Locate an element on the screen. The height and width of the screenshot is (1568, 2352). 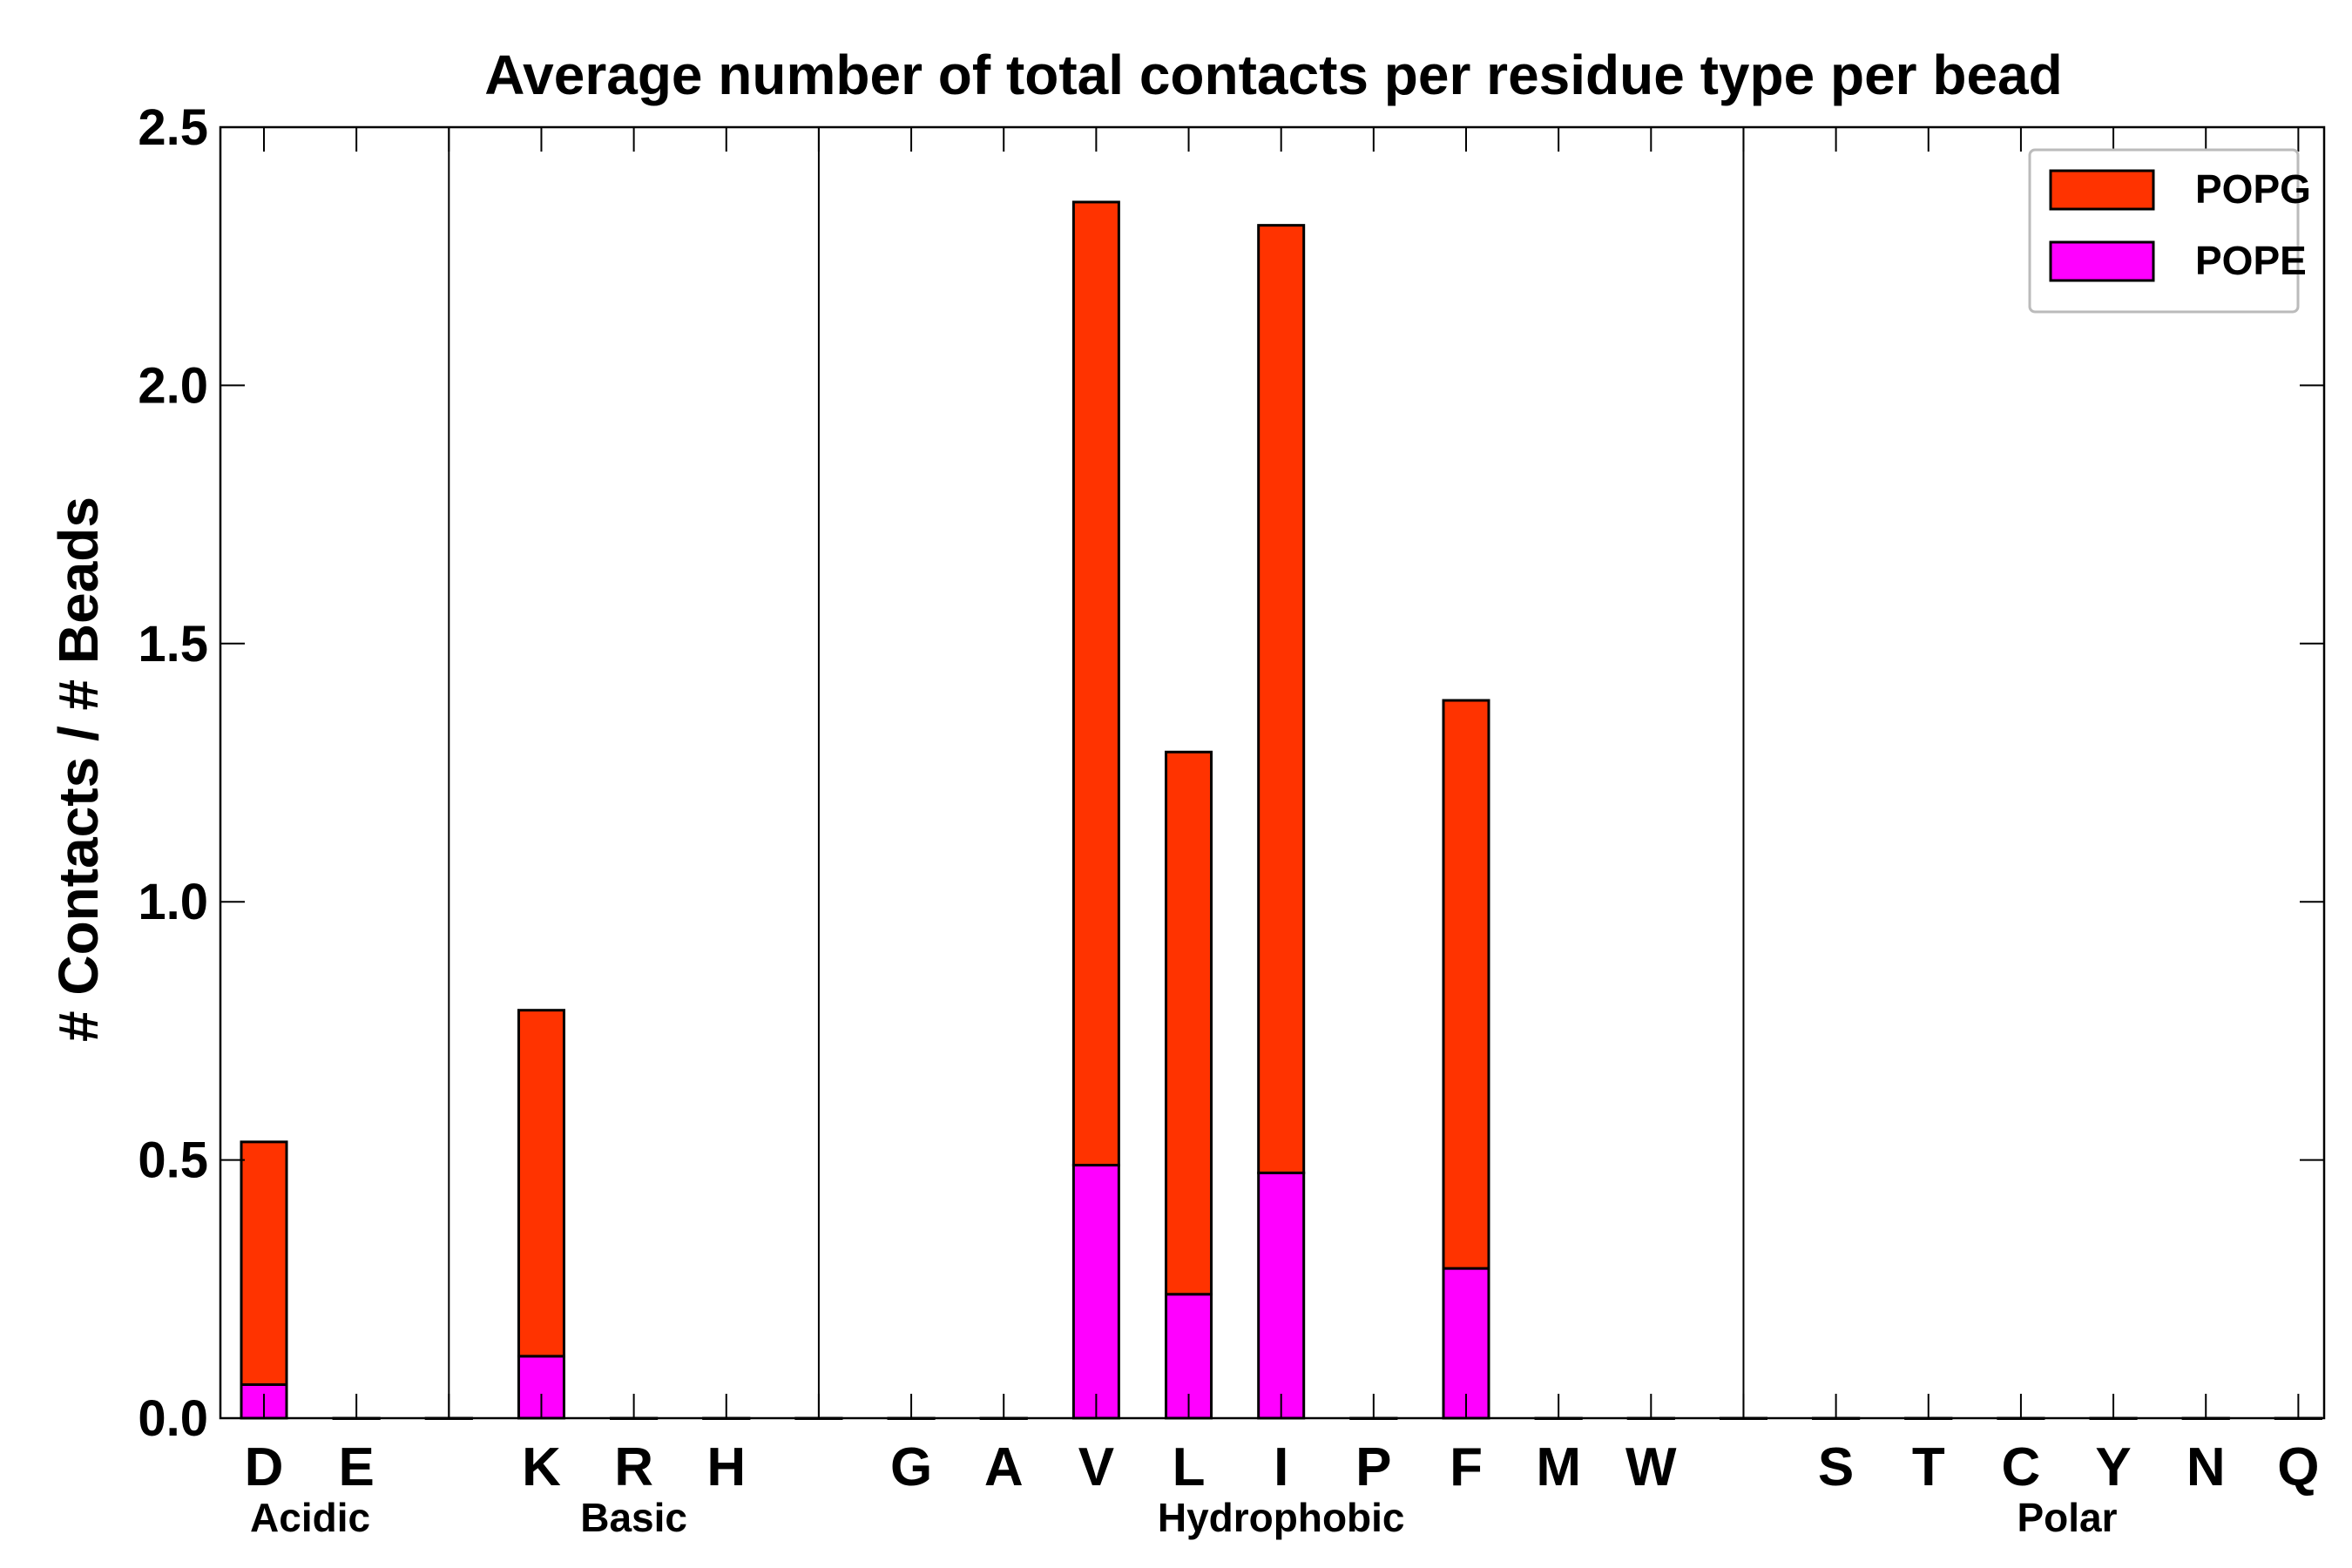
group-label-polar: Polar is located at coordinates (2067, 1517).